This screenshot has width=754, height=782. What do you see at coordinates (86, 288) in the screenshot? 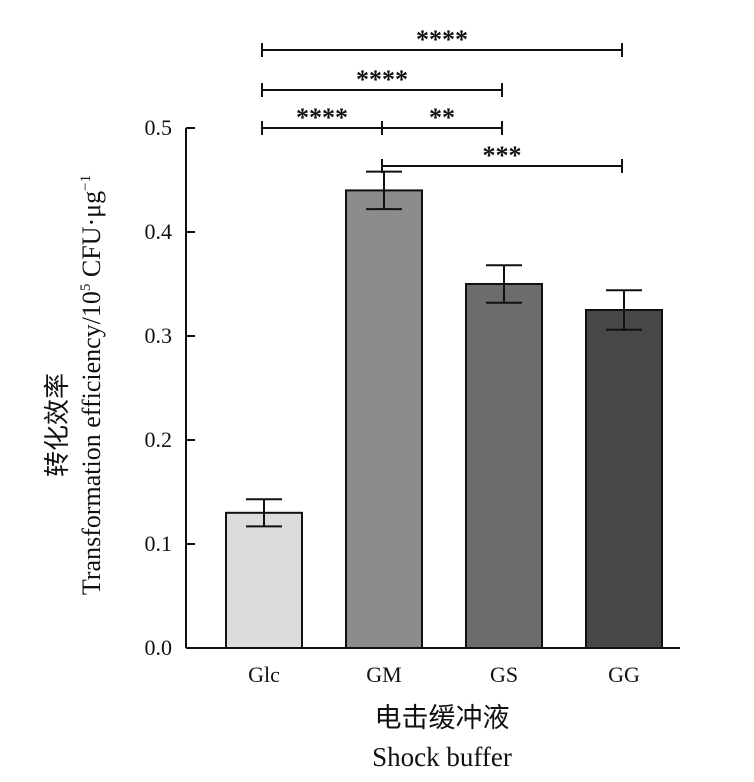
I see `y-axis-label-exp: 5` at bounding box center [86, 288].